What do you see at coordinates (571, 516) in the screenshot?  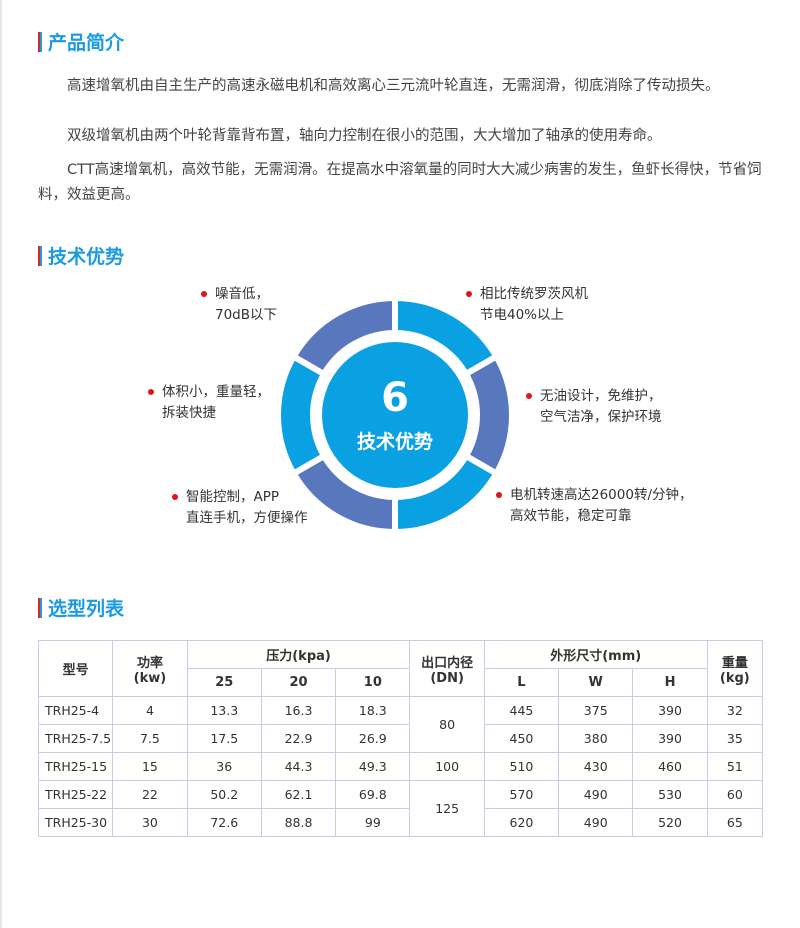 I see `feature-line: 高效节能，稳定可靠` at bounding box center [571, 516].